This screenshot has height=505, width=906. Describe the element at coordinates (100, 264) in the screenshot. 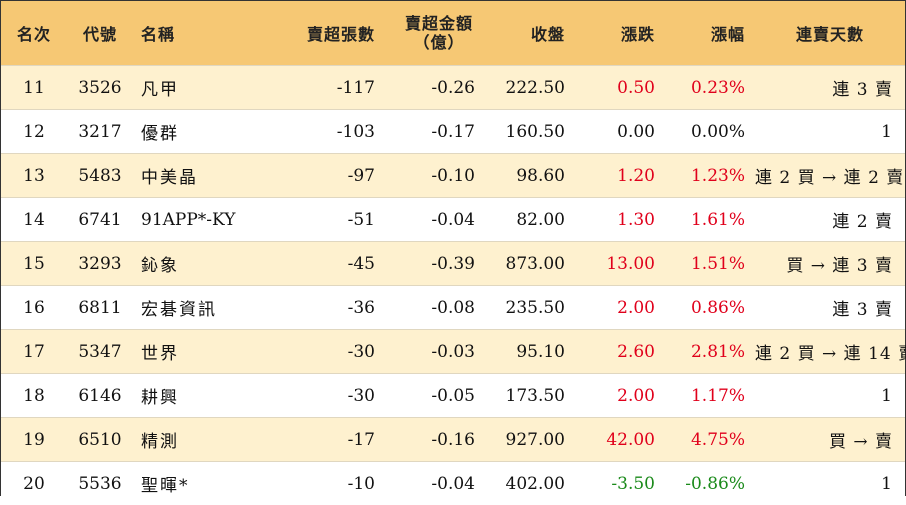

I see `cell-code: 3293` at that location.